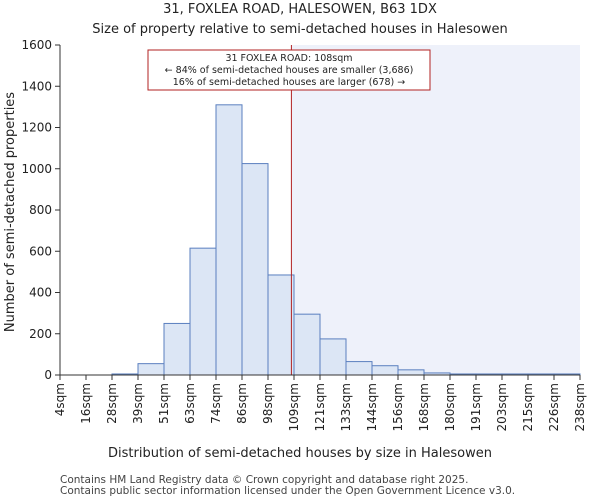 This screenshot has height=500, width=600. What do you see at coordinates (177, 349) in the screenshot?
I see `bar-51sqm` at bounding box center [177, 349].